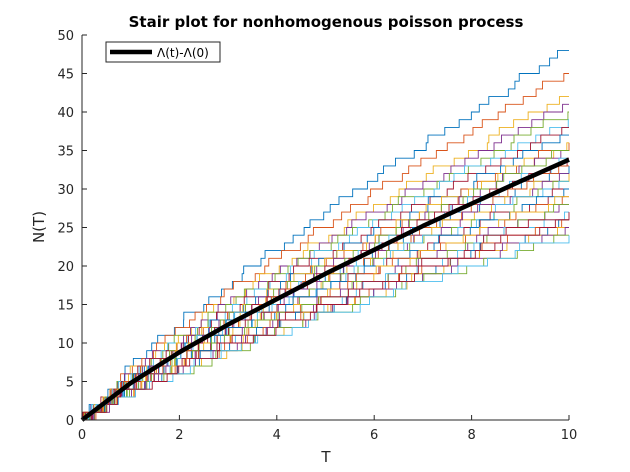  What do you see at coordinates (183, 53) in the screenshot?
I see `legend-label: Λ(t)-Λ(0)` at bounding box center [183, 53].